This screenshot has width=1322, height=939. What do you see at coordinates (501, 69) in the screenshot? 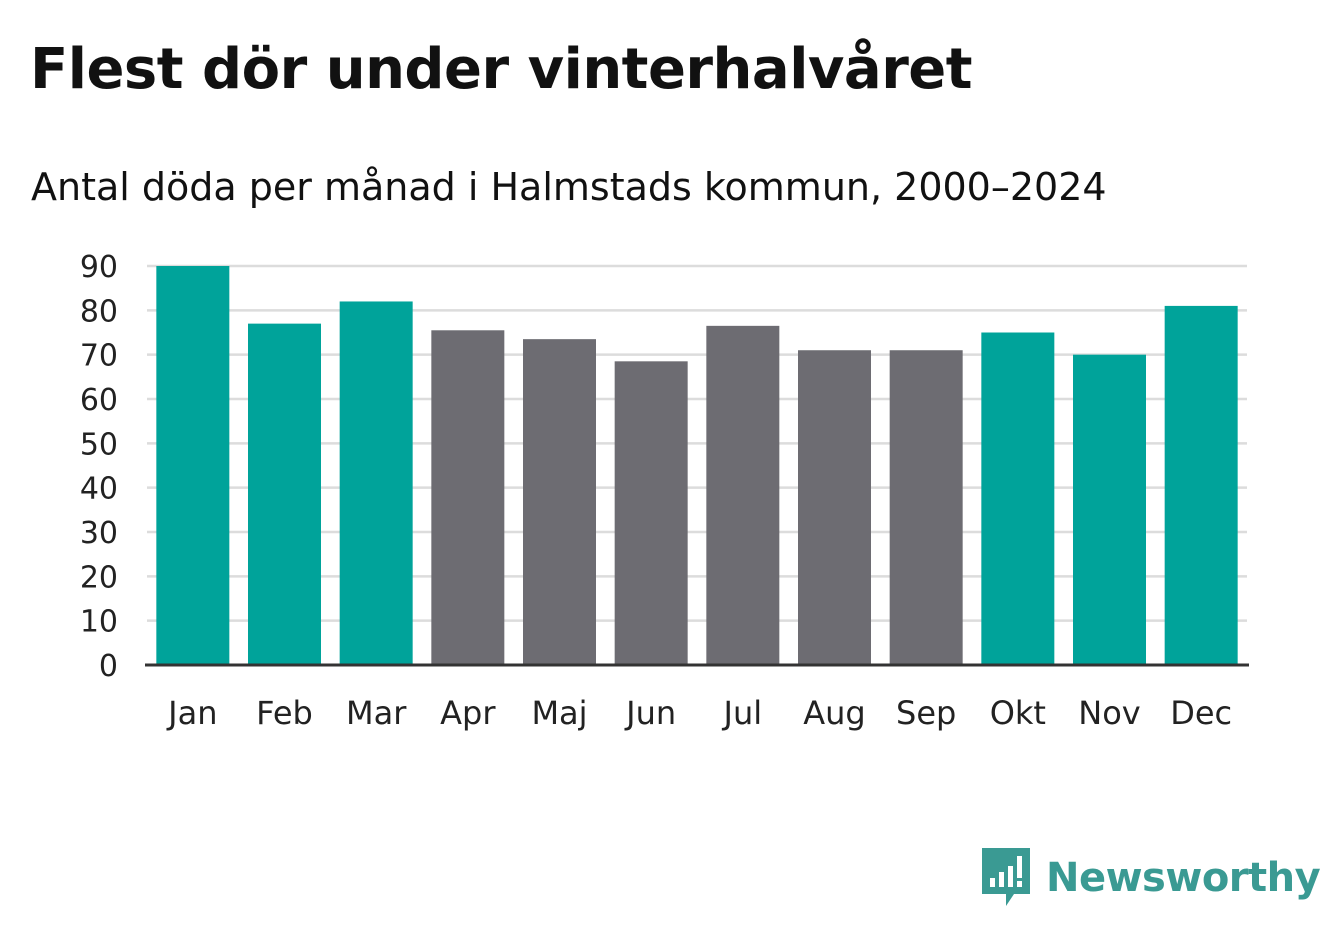
I see `chart-title: Flest dör under vinterhalvåret` at bounding box center [501, 69].